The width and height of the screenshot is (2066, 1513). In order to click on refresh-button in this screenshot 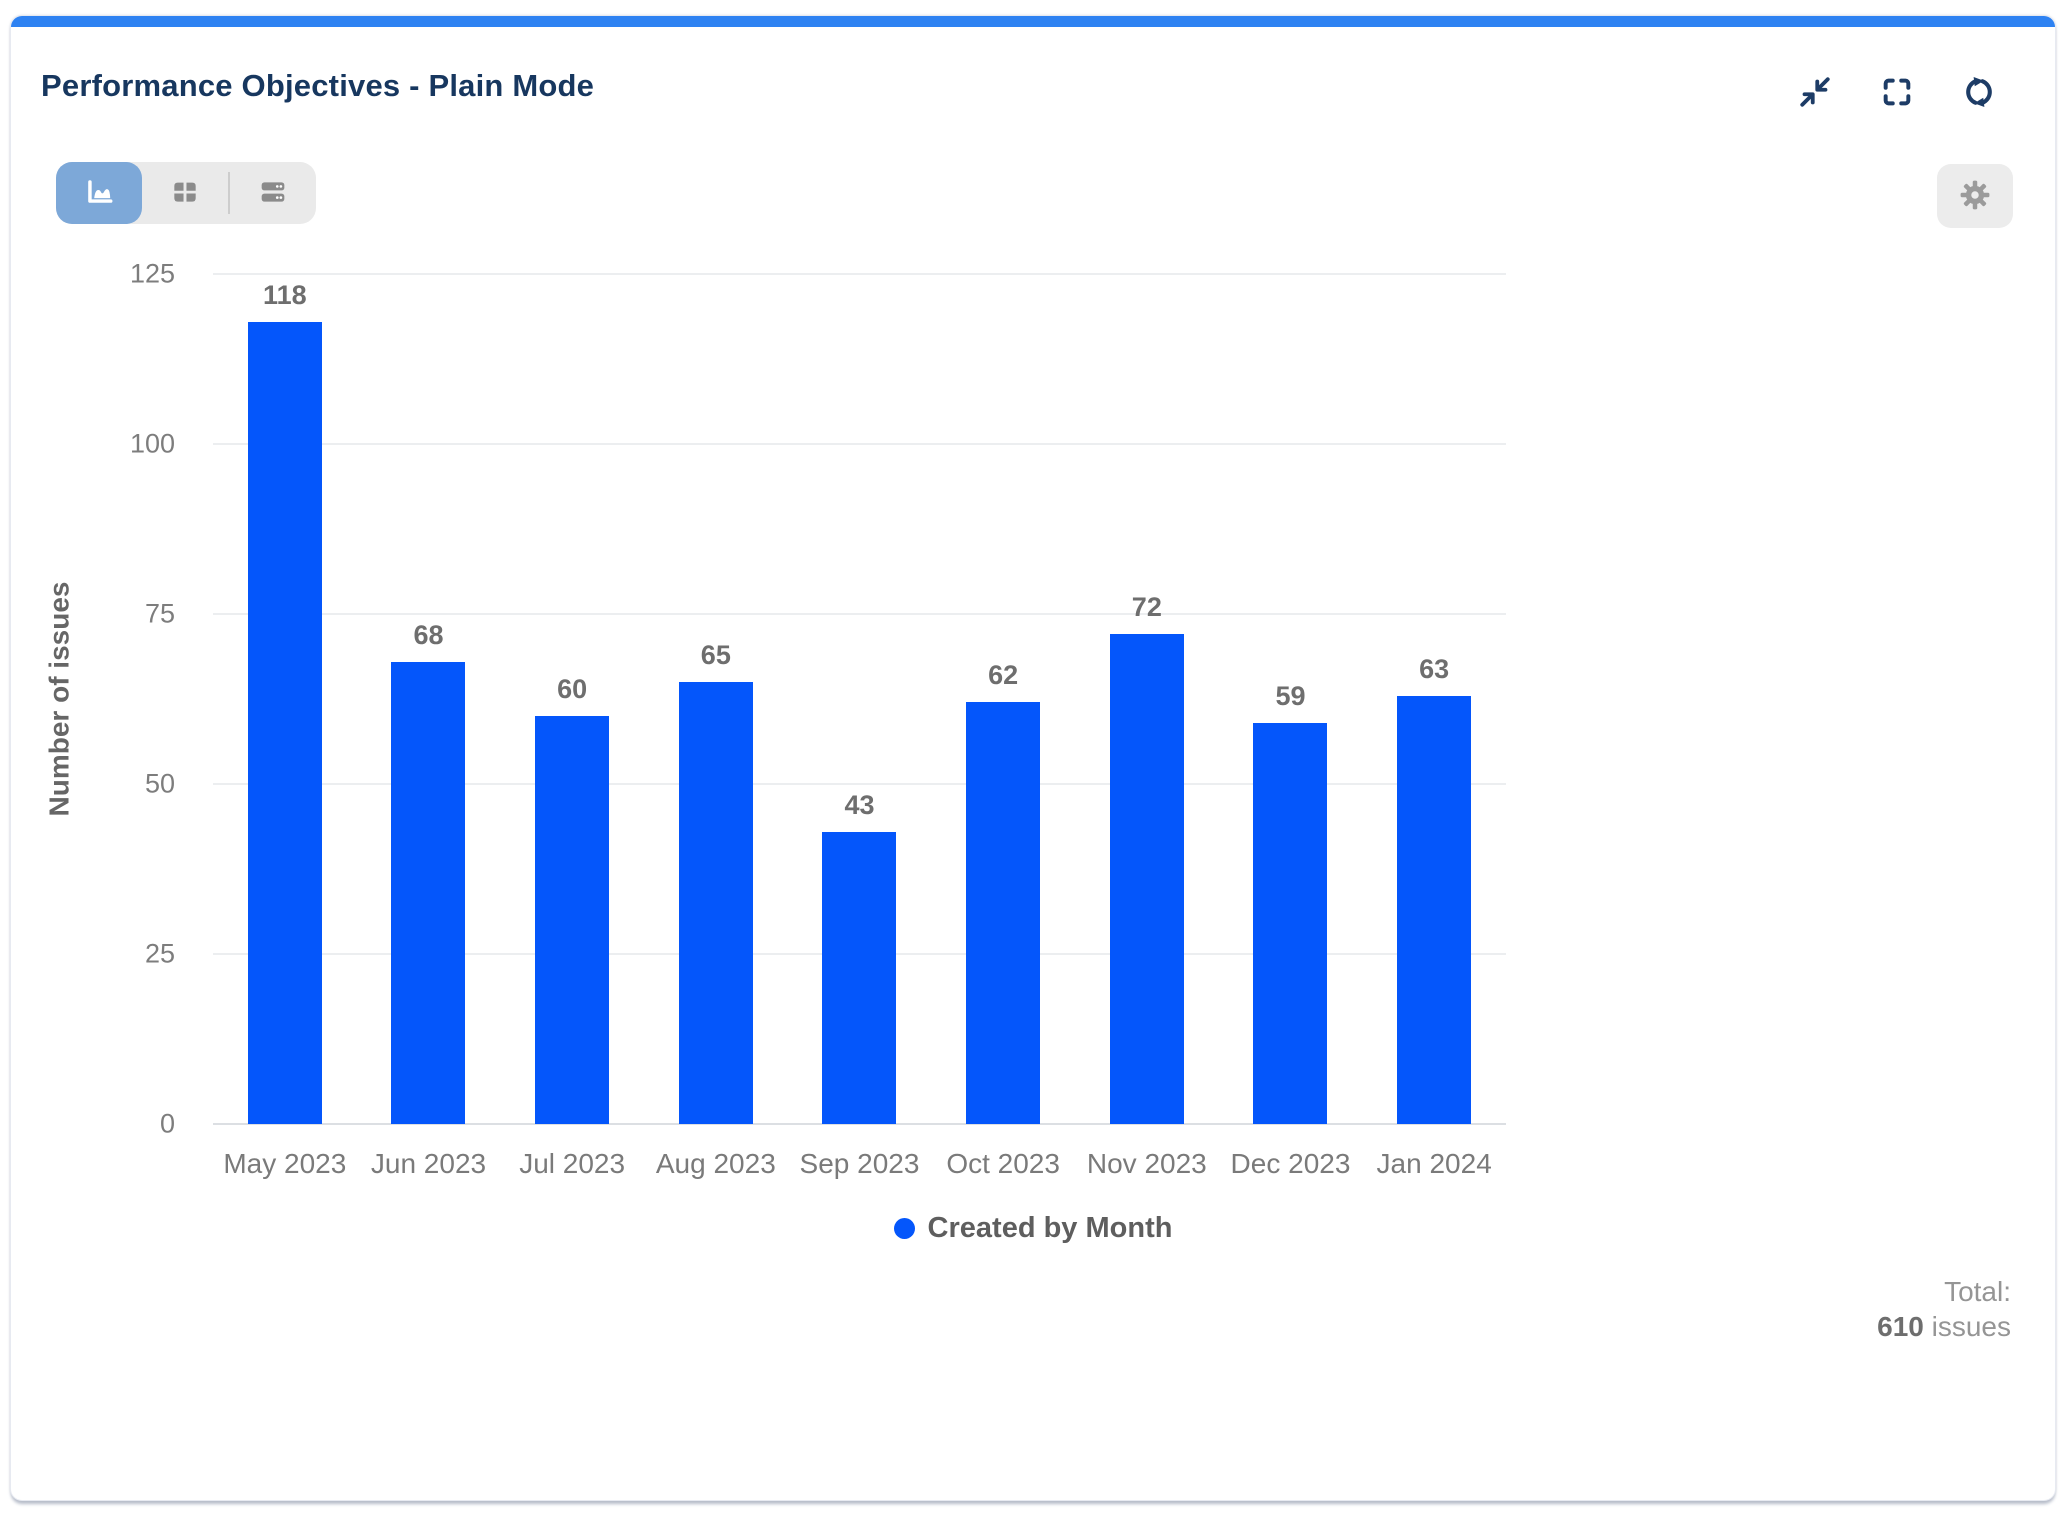, I will do `click(1979, 92)`.